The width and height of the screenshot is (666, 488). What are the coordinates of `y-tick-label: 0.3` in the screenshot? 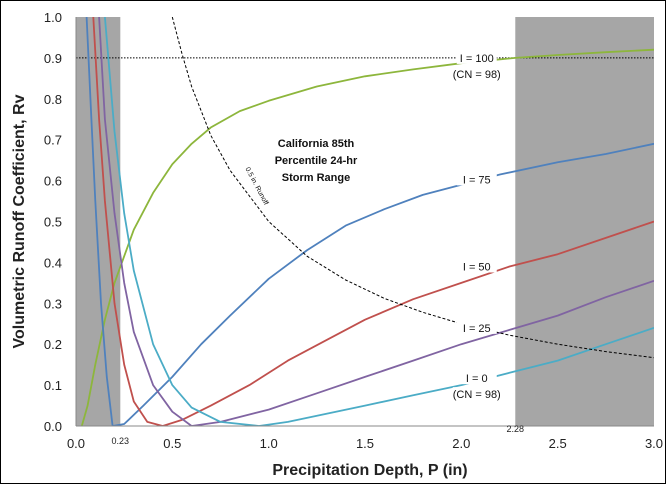 It's located at (53, 303).